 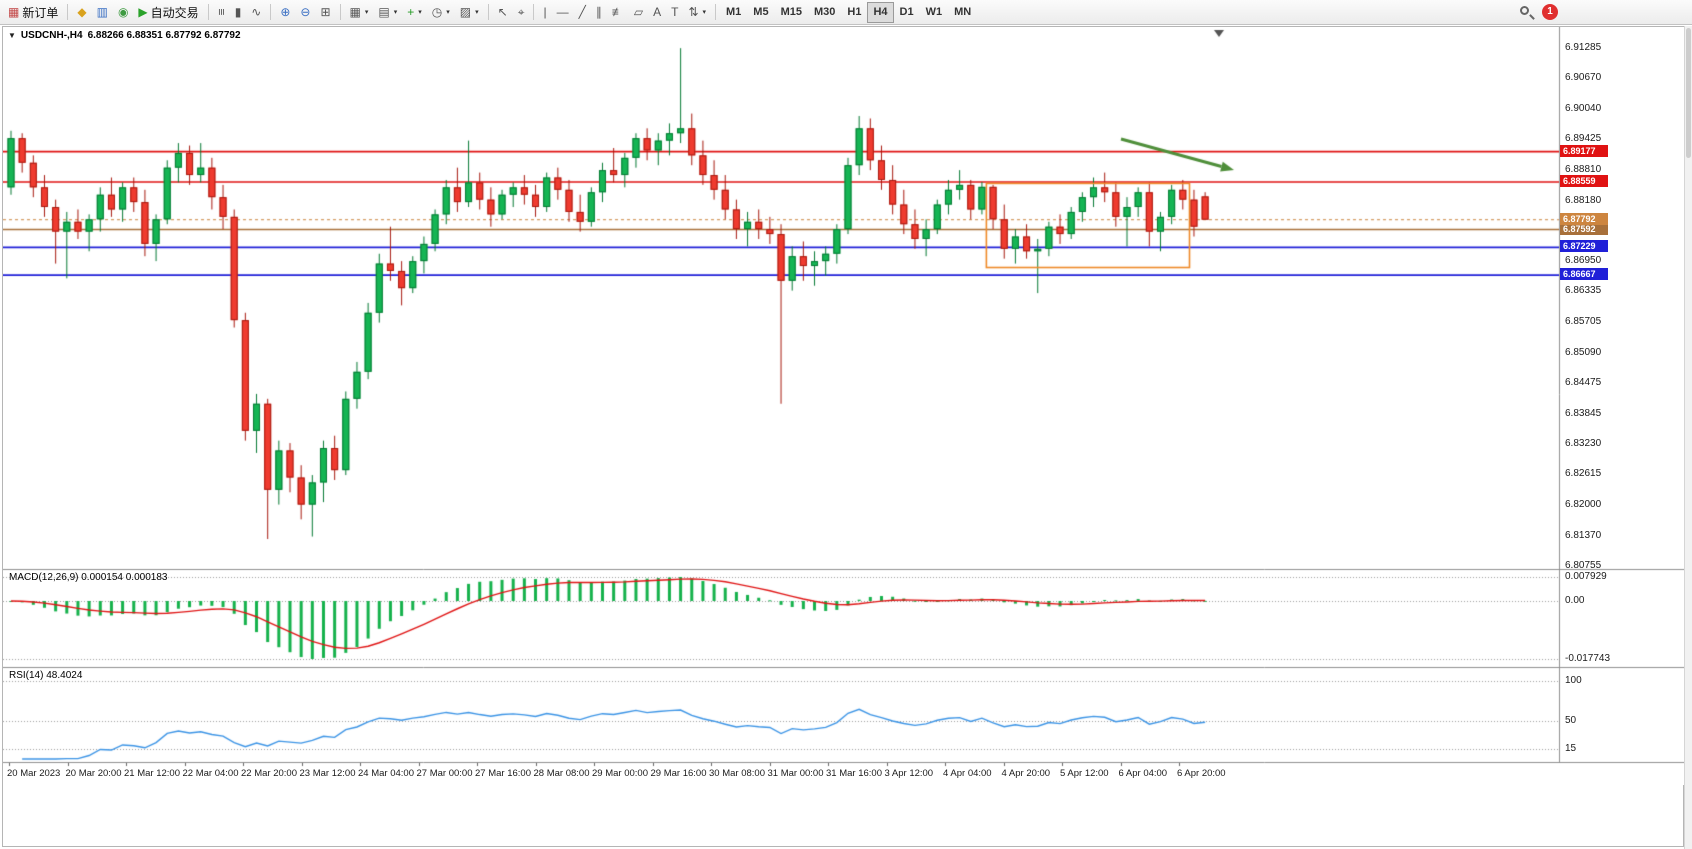 I want to click on time-axis-label: 29 Mar 16:00, so click(x=678, y=773).